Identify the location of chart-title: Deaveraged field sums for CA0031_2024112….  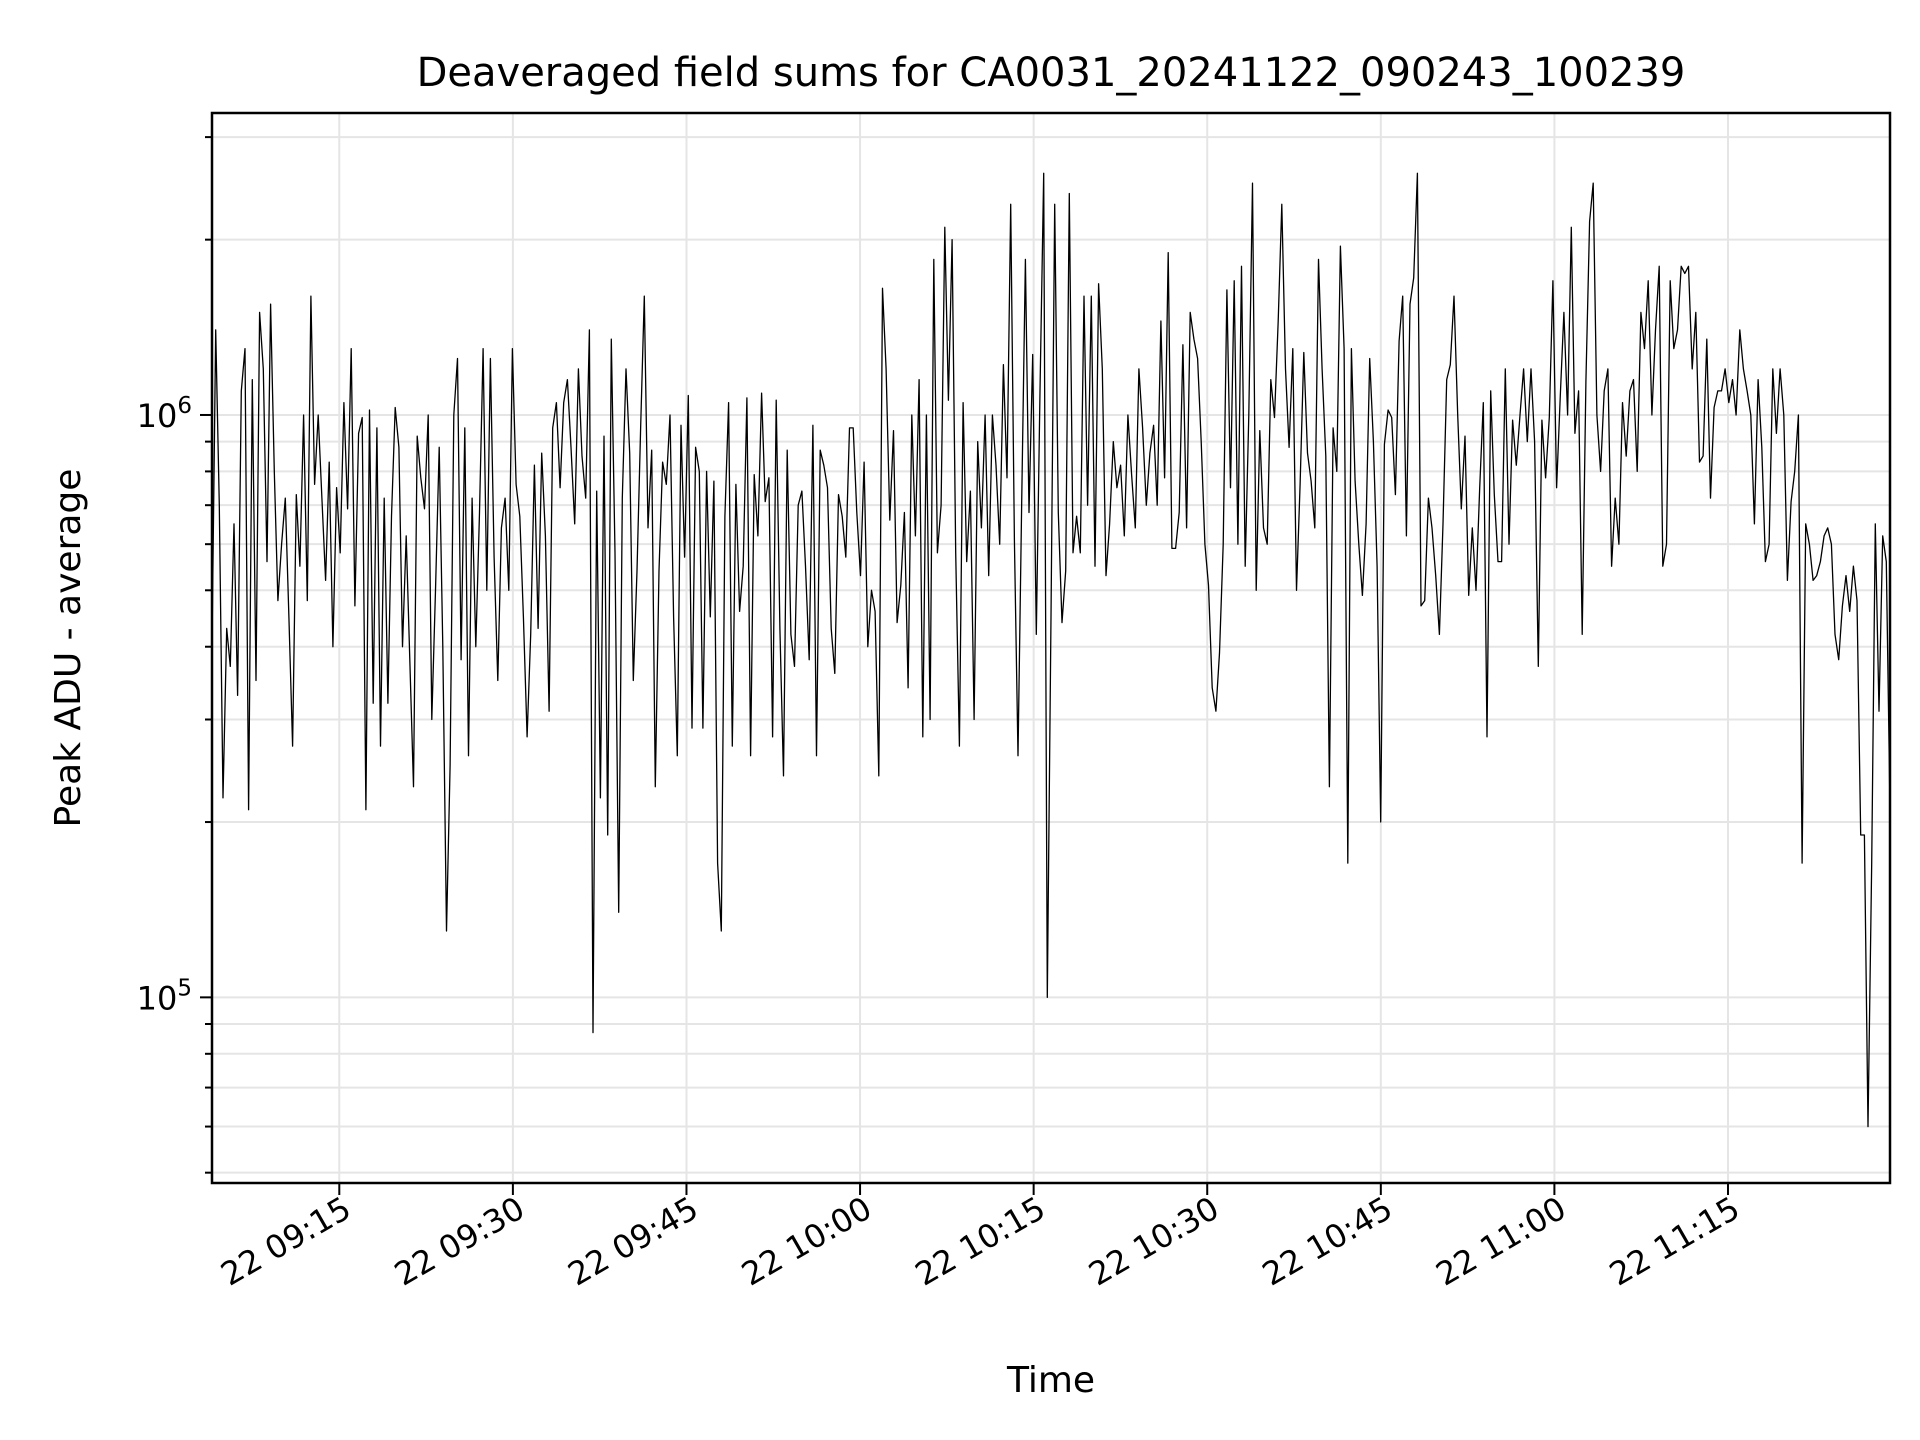
(1051, 73).